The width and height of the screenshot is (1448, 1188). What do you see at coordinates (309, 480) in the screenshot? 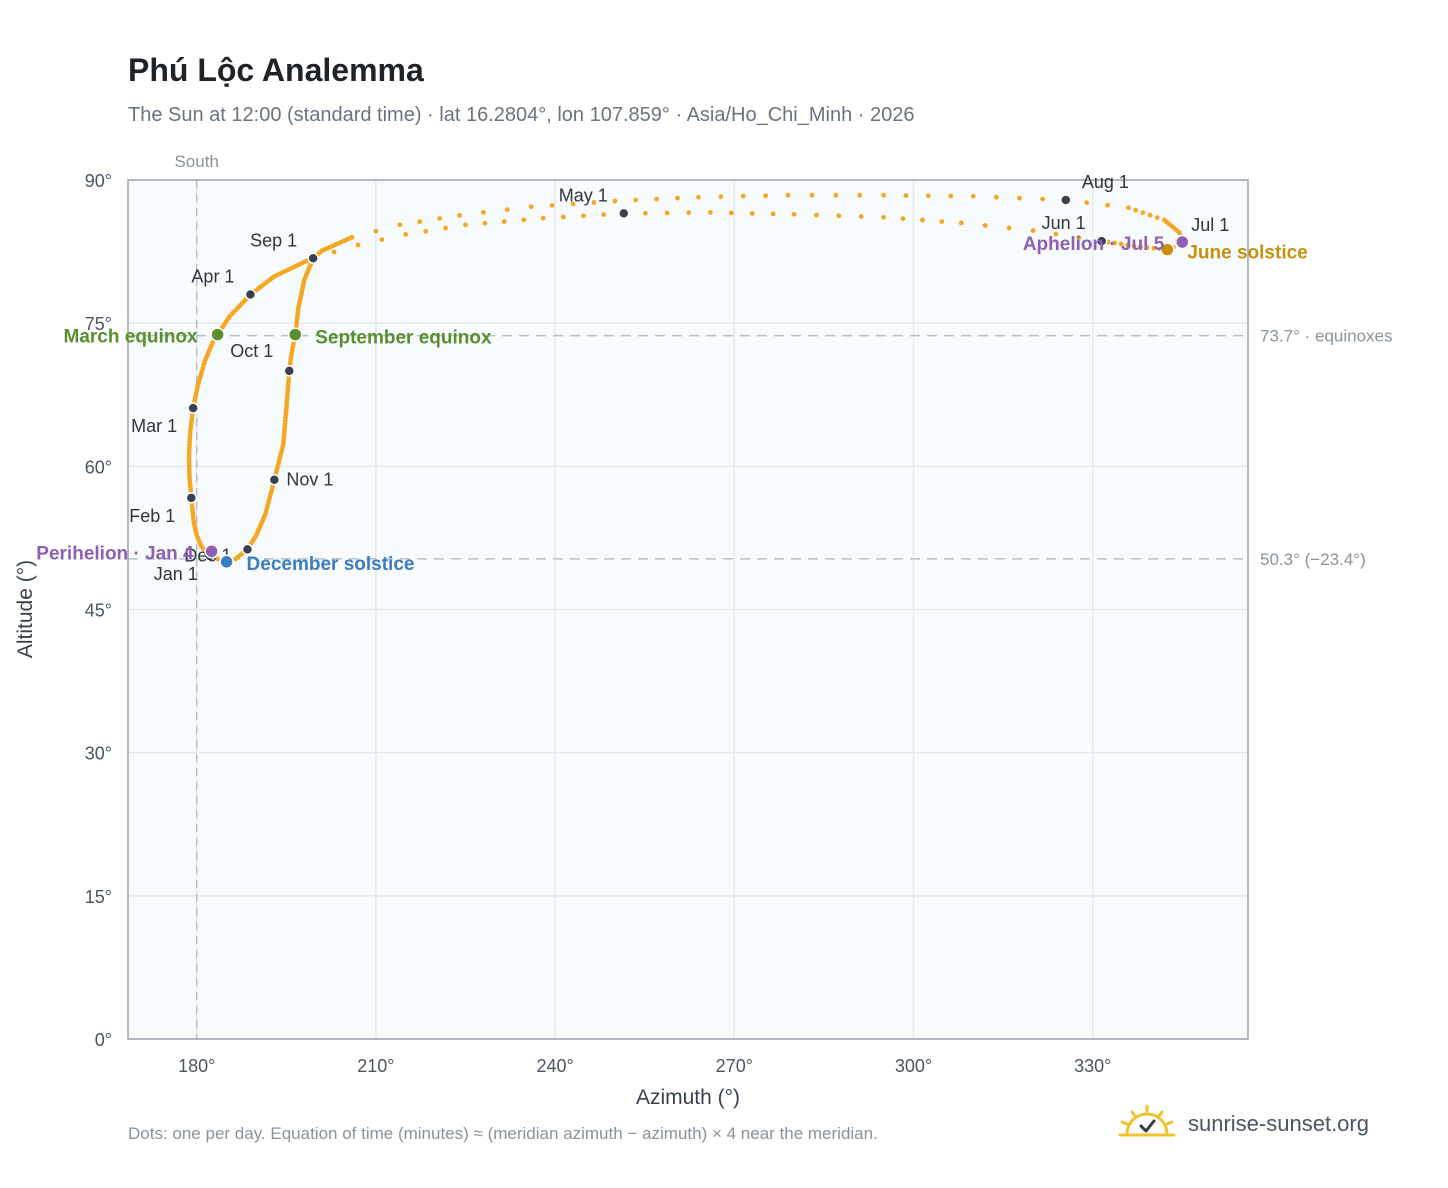
I see `month-marker-label: Nov 1` at bounding box center [309, 480].